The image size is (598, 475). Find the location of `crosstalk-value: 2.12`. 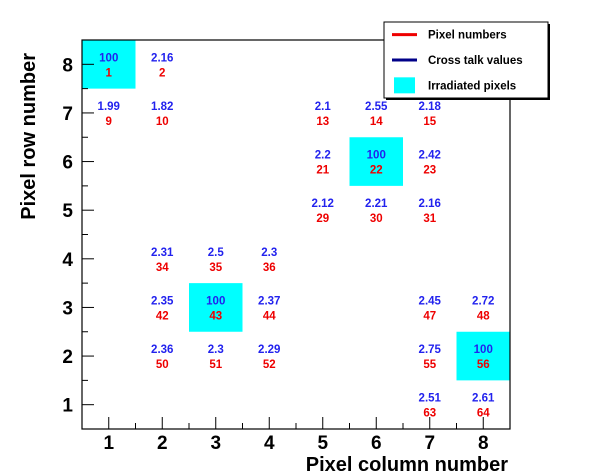

crosstalk-value: 2.12 is located at coordinates (323, 204).